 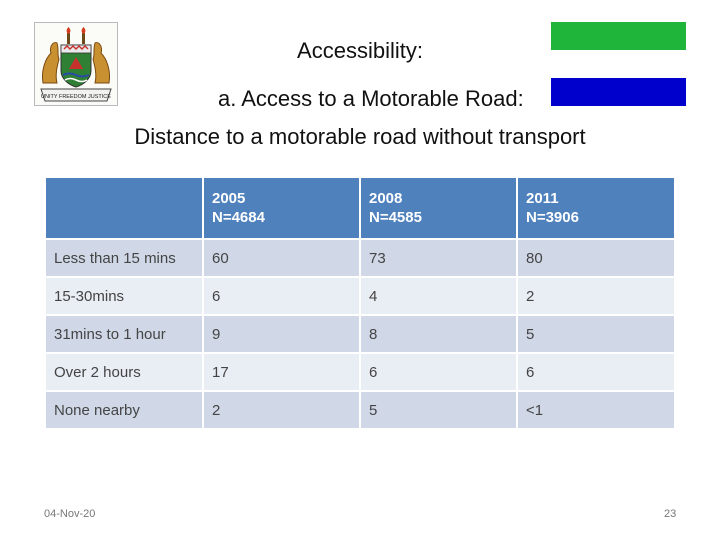 What do you see at coordinates (124, 410) in the screenshot?
I see `row-label: None nearby` at bounding box center [124, 410].